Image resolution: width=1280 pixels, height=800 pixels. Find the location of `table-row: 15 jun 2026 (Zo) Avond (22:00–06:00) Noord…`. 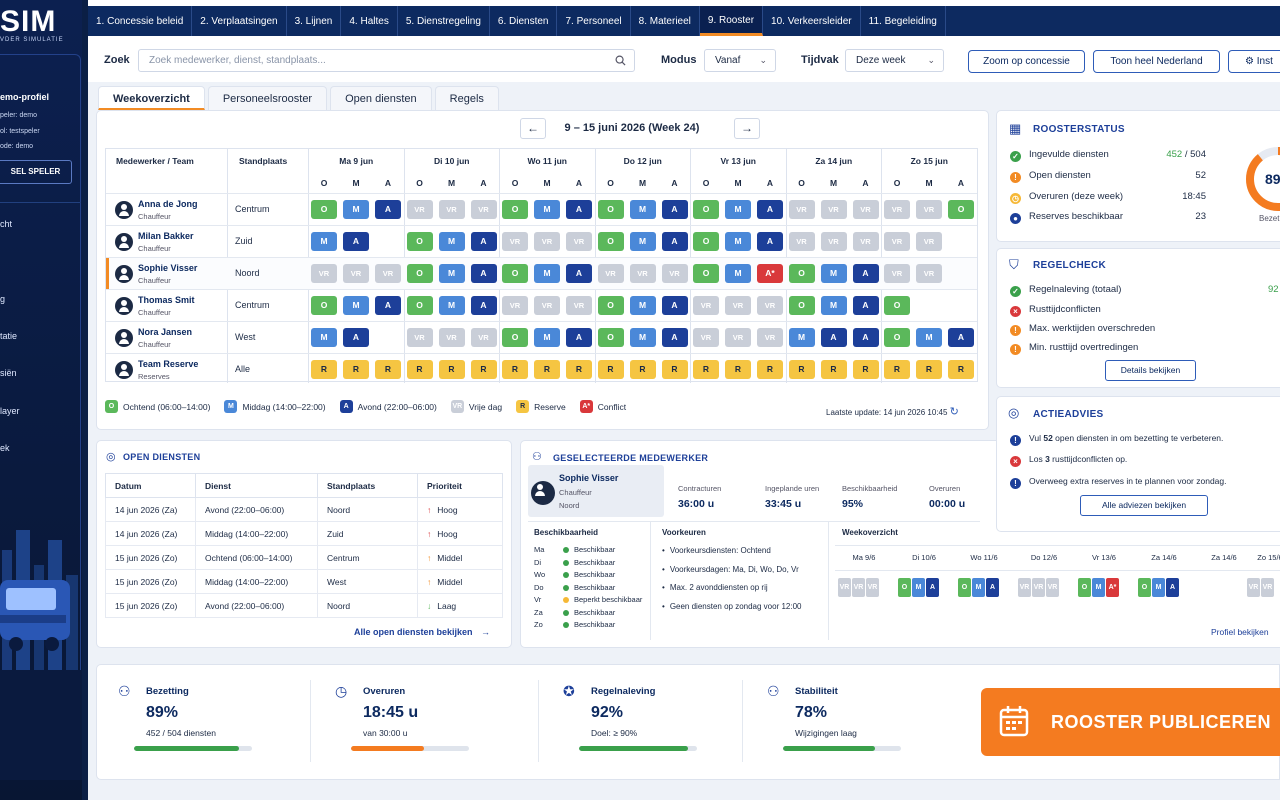

table-row: 15 jun 2026 (Zo) Avond (22:00–06:00) Noord… is located at coordinates (304, 605).